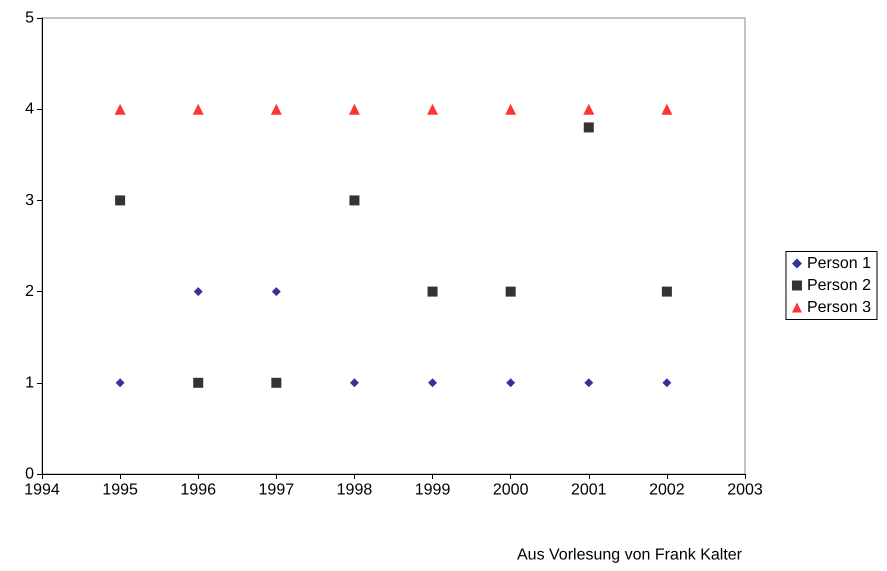 The height and width of the screenshot is (571, 887). What do you see at coordinates (629, 555) in the screenshot?
I see `text: Aus Vorlesung von Frank Kalter` at bounding box center [629, 555].